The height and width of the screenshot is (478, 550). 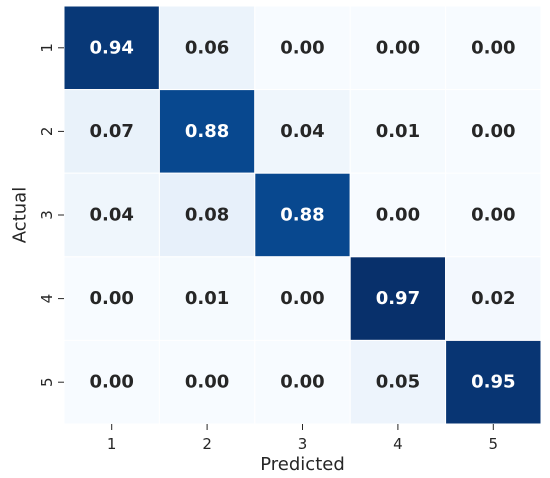 I want to click on cell-value-label-r5-c2: 0.00, so click(x=207, y=382).